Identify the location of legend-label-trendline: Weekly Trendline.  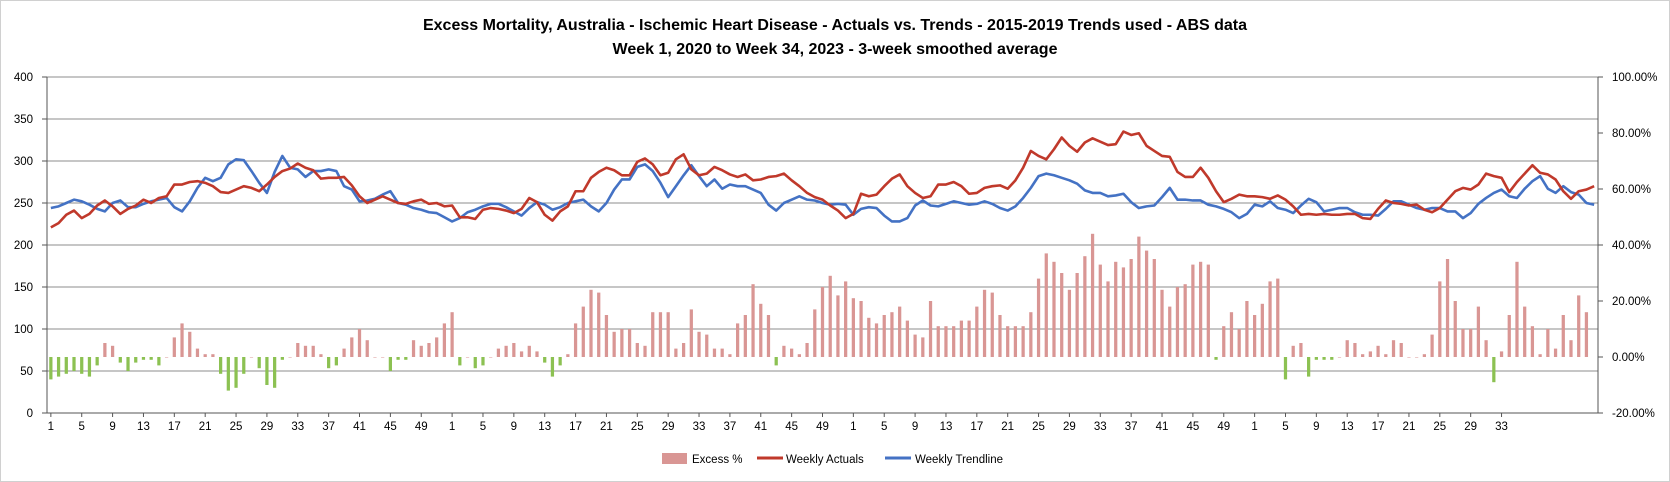
(959, 460).